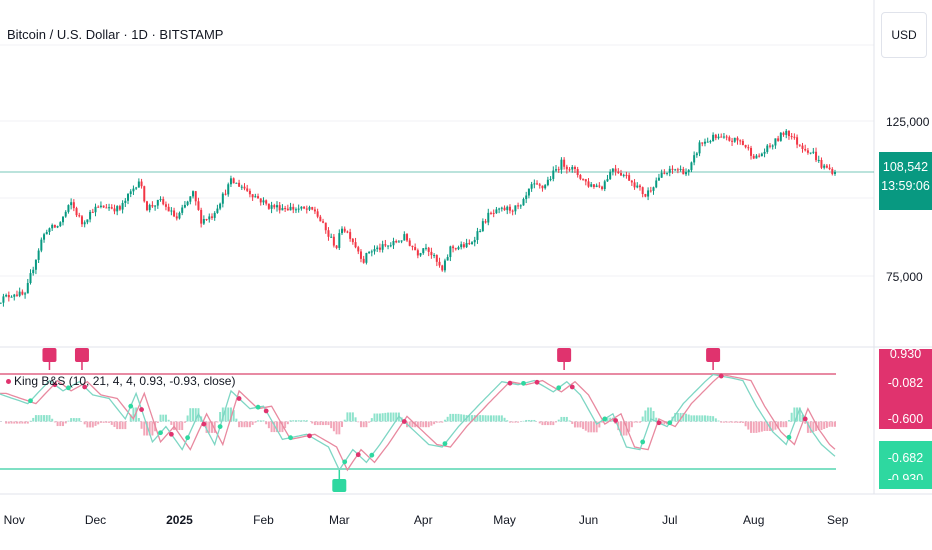 The width and height of the screenshot is (932, 550). What do you see at coordinates (423, 520) in the screenshot?
I see `time-axis-label: Apr` at bounding box center [423, 520].